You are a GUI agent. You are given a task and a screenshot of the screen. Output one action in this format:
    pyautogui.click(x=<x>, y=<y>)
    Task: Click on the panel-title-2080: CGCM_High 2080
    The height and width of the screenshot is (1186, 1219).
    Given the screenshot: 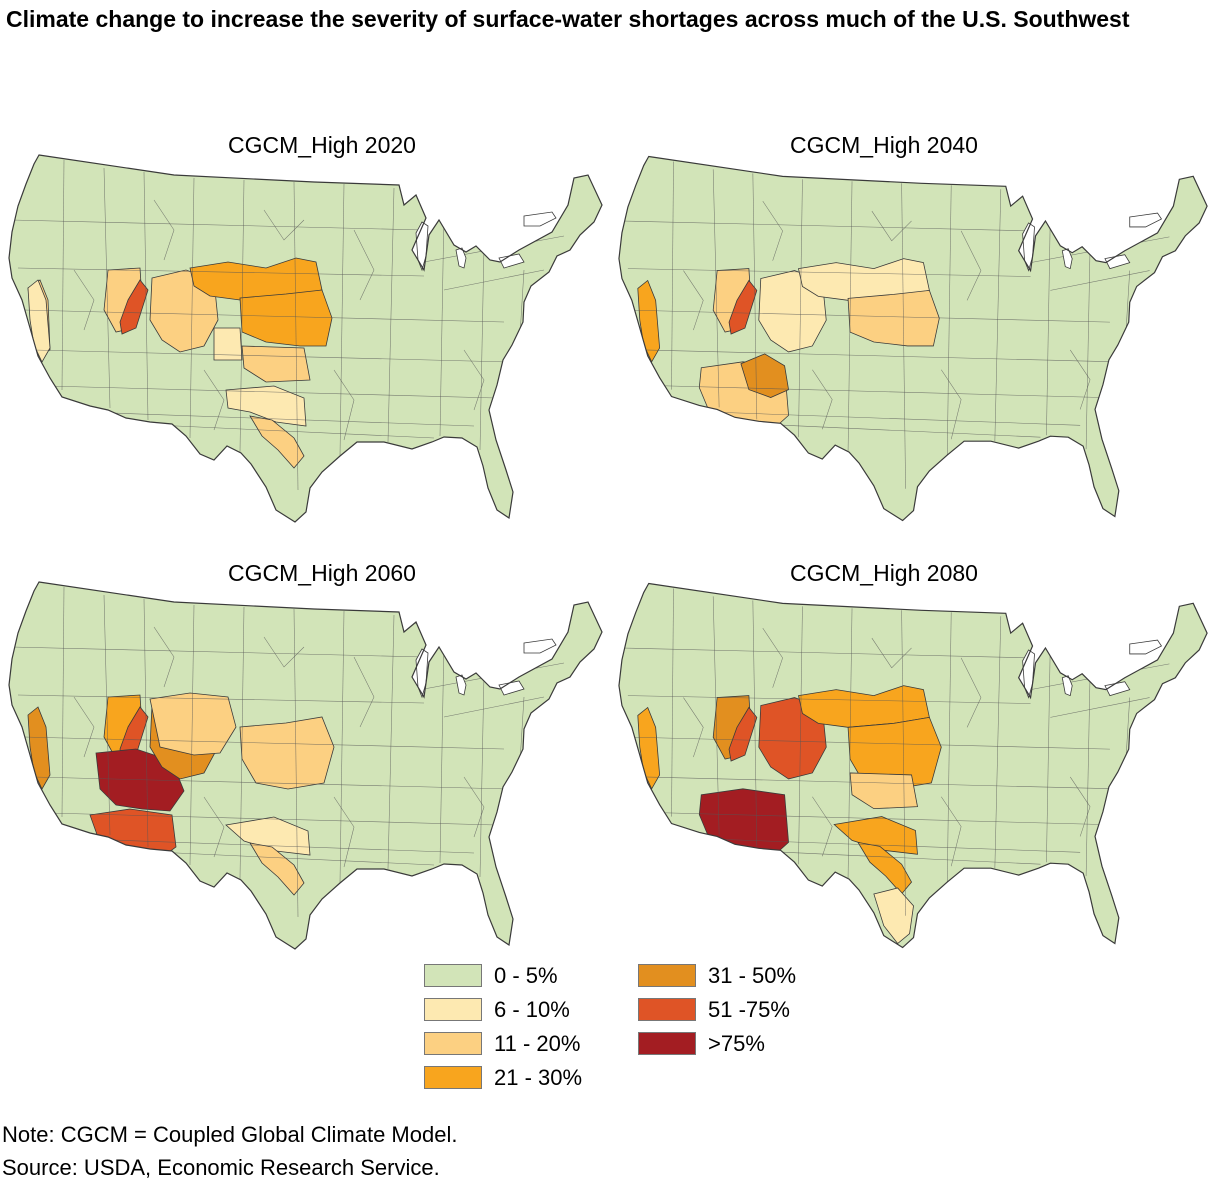 What is the action you would take?
    pyautogui.click(x=884, y=573)
    